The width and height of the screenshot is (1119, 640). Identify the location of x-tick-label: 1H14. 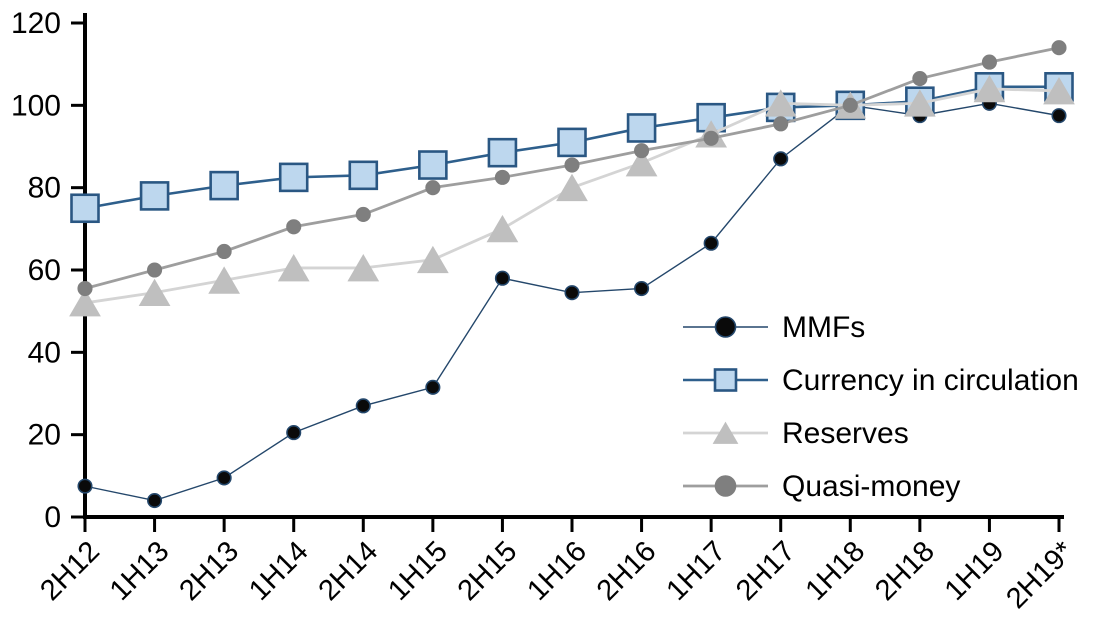
(279, 571).